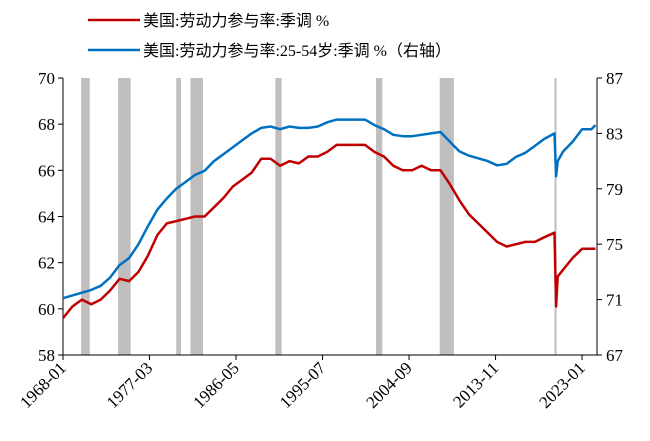 The width and height of the screenshot is (650, 441). Describe the element at coordinates (46, 309) in the screenshot. I see `y-tick-label: 60` at that location.